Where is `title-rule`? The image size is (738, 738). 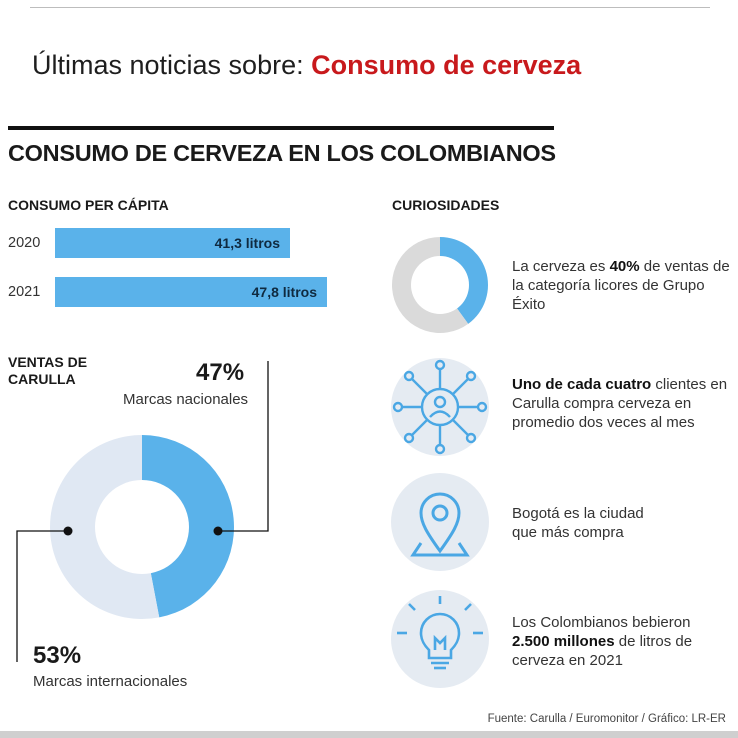
title-rule is located at coordinates (281, 128).